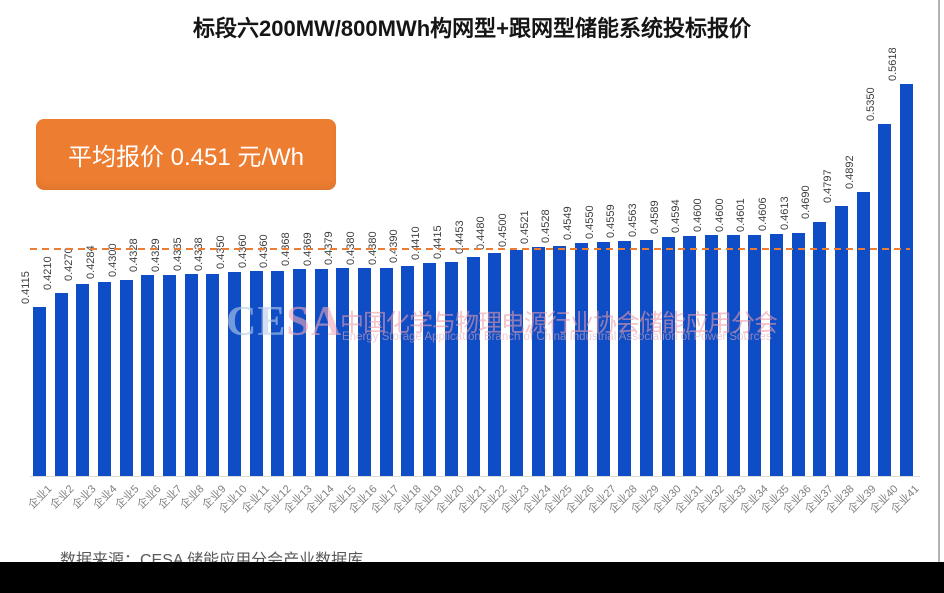 Image resolution: width=944 pixels, height=593 pixels. I want to click on bar-value-label: 0.4115, so click(26, 287).